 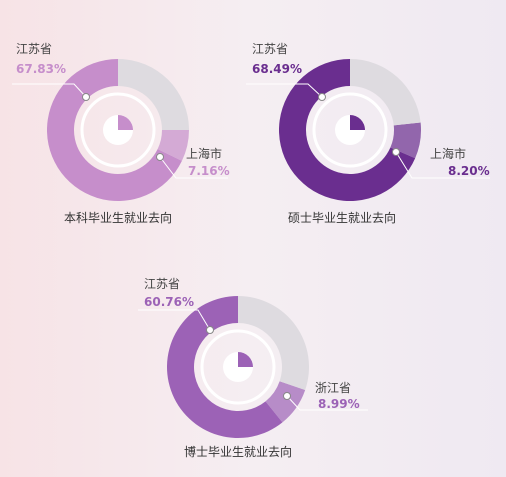 I want to click on slice-label-sec: 浙江省, so click(x=333, y=388).